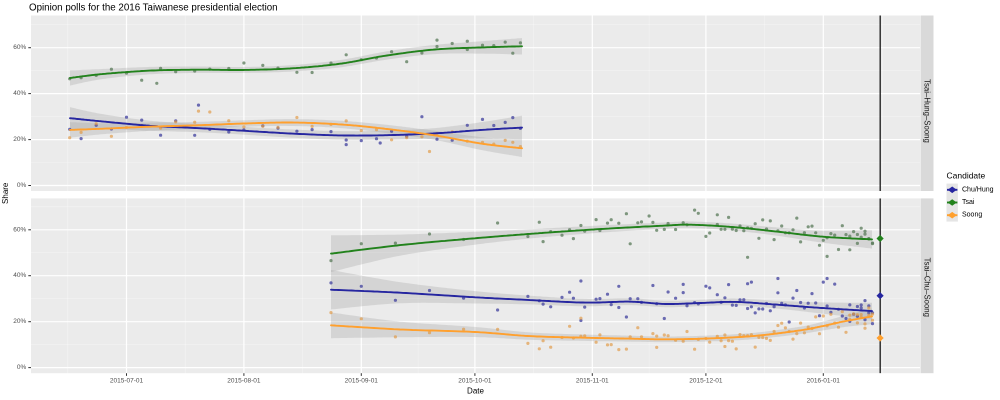 The image size is (1000, 400). I want to click on svg-text: Soong, so click(972, 215).